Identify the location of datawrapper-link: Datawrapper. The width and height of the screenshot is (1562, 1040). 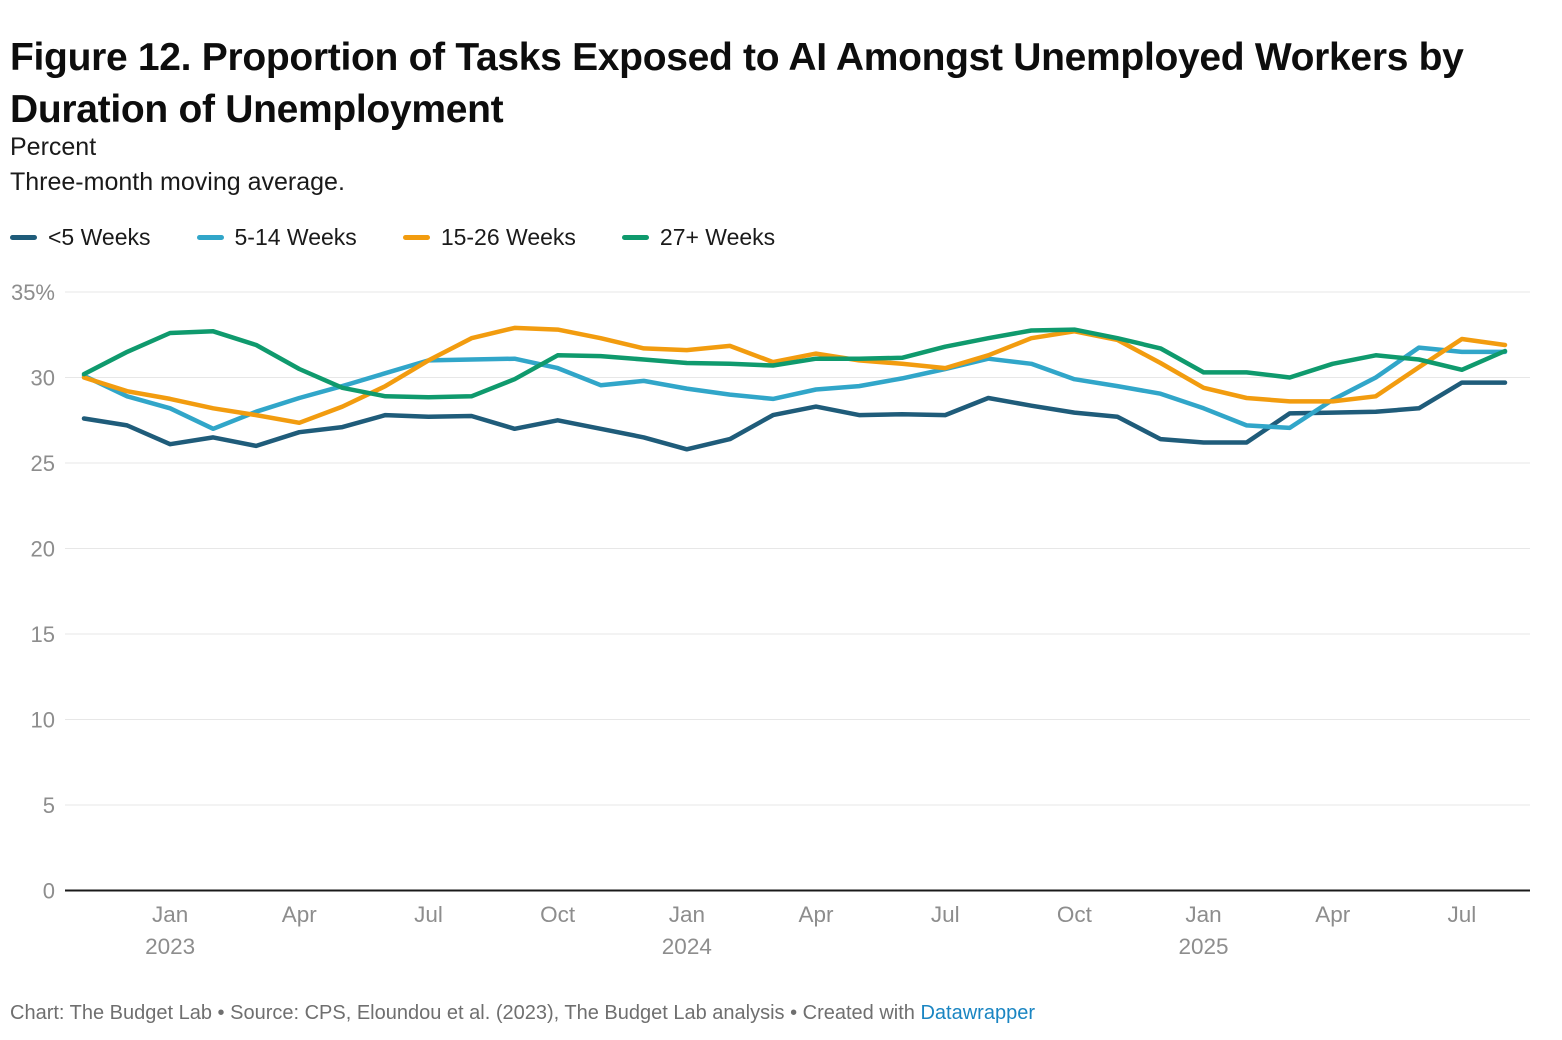
(977, 1013).